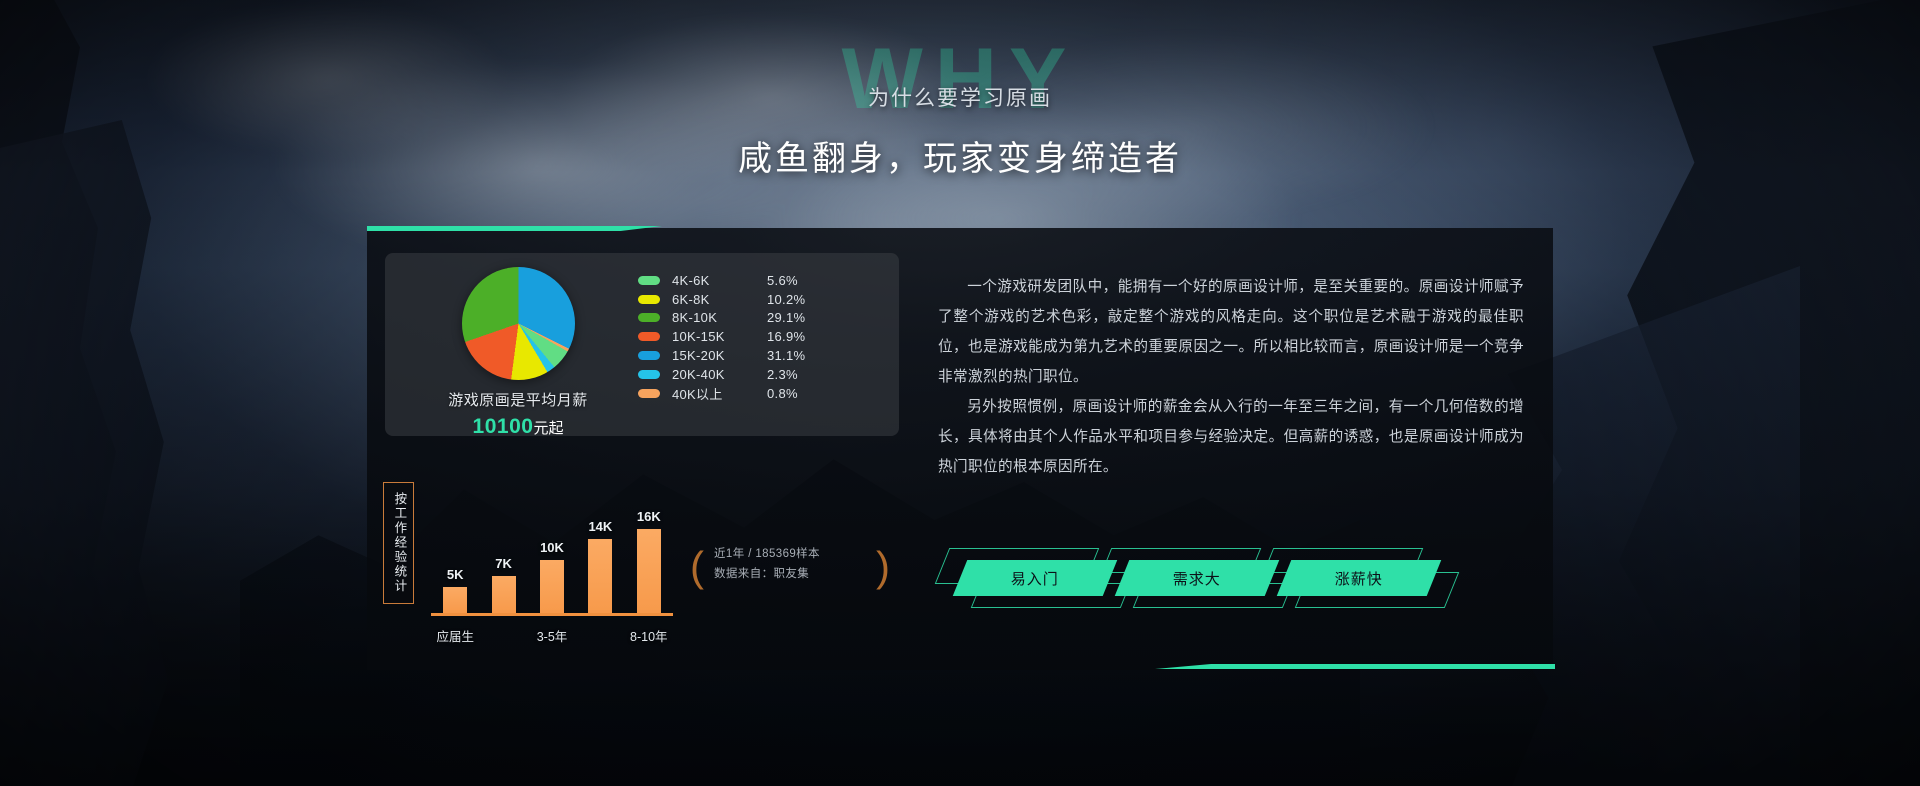 The height and width of the screenshot is (786, 1920). I want to click on legend-percentage: 5.6%, so click(782, 280).